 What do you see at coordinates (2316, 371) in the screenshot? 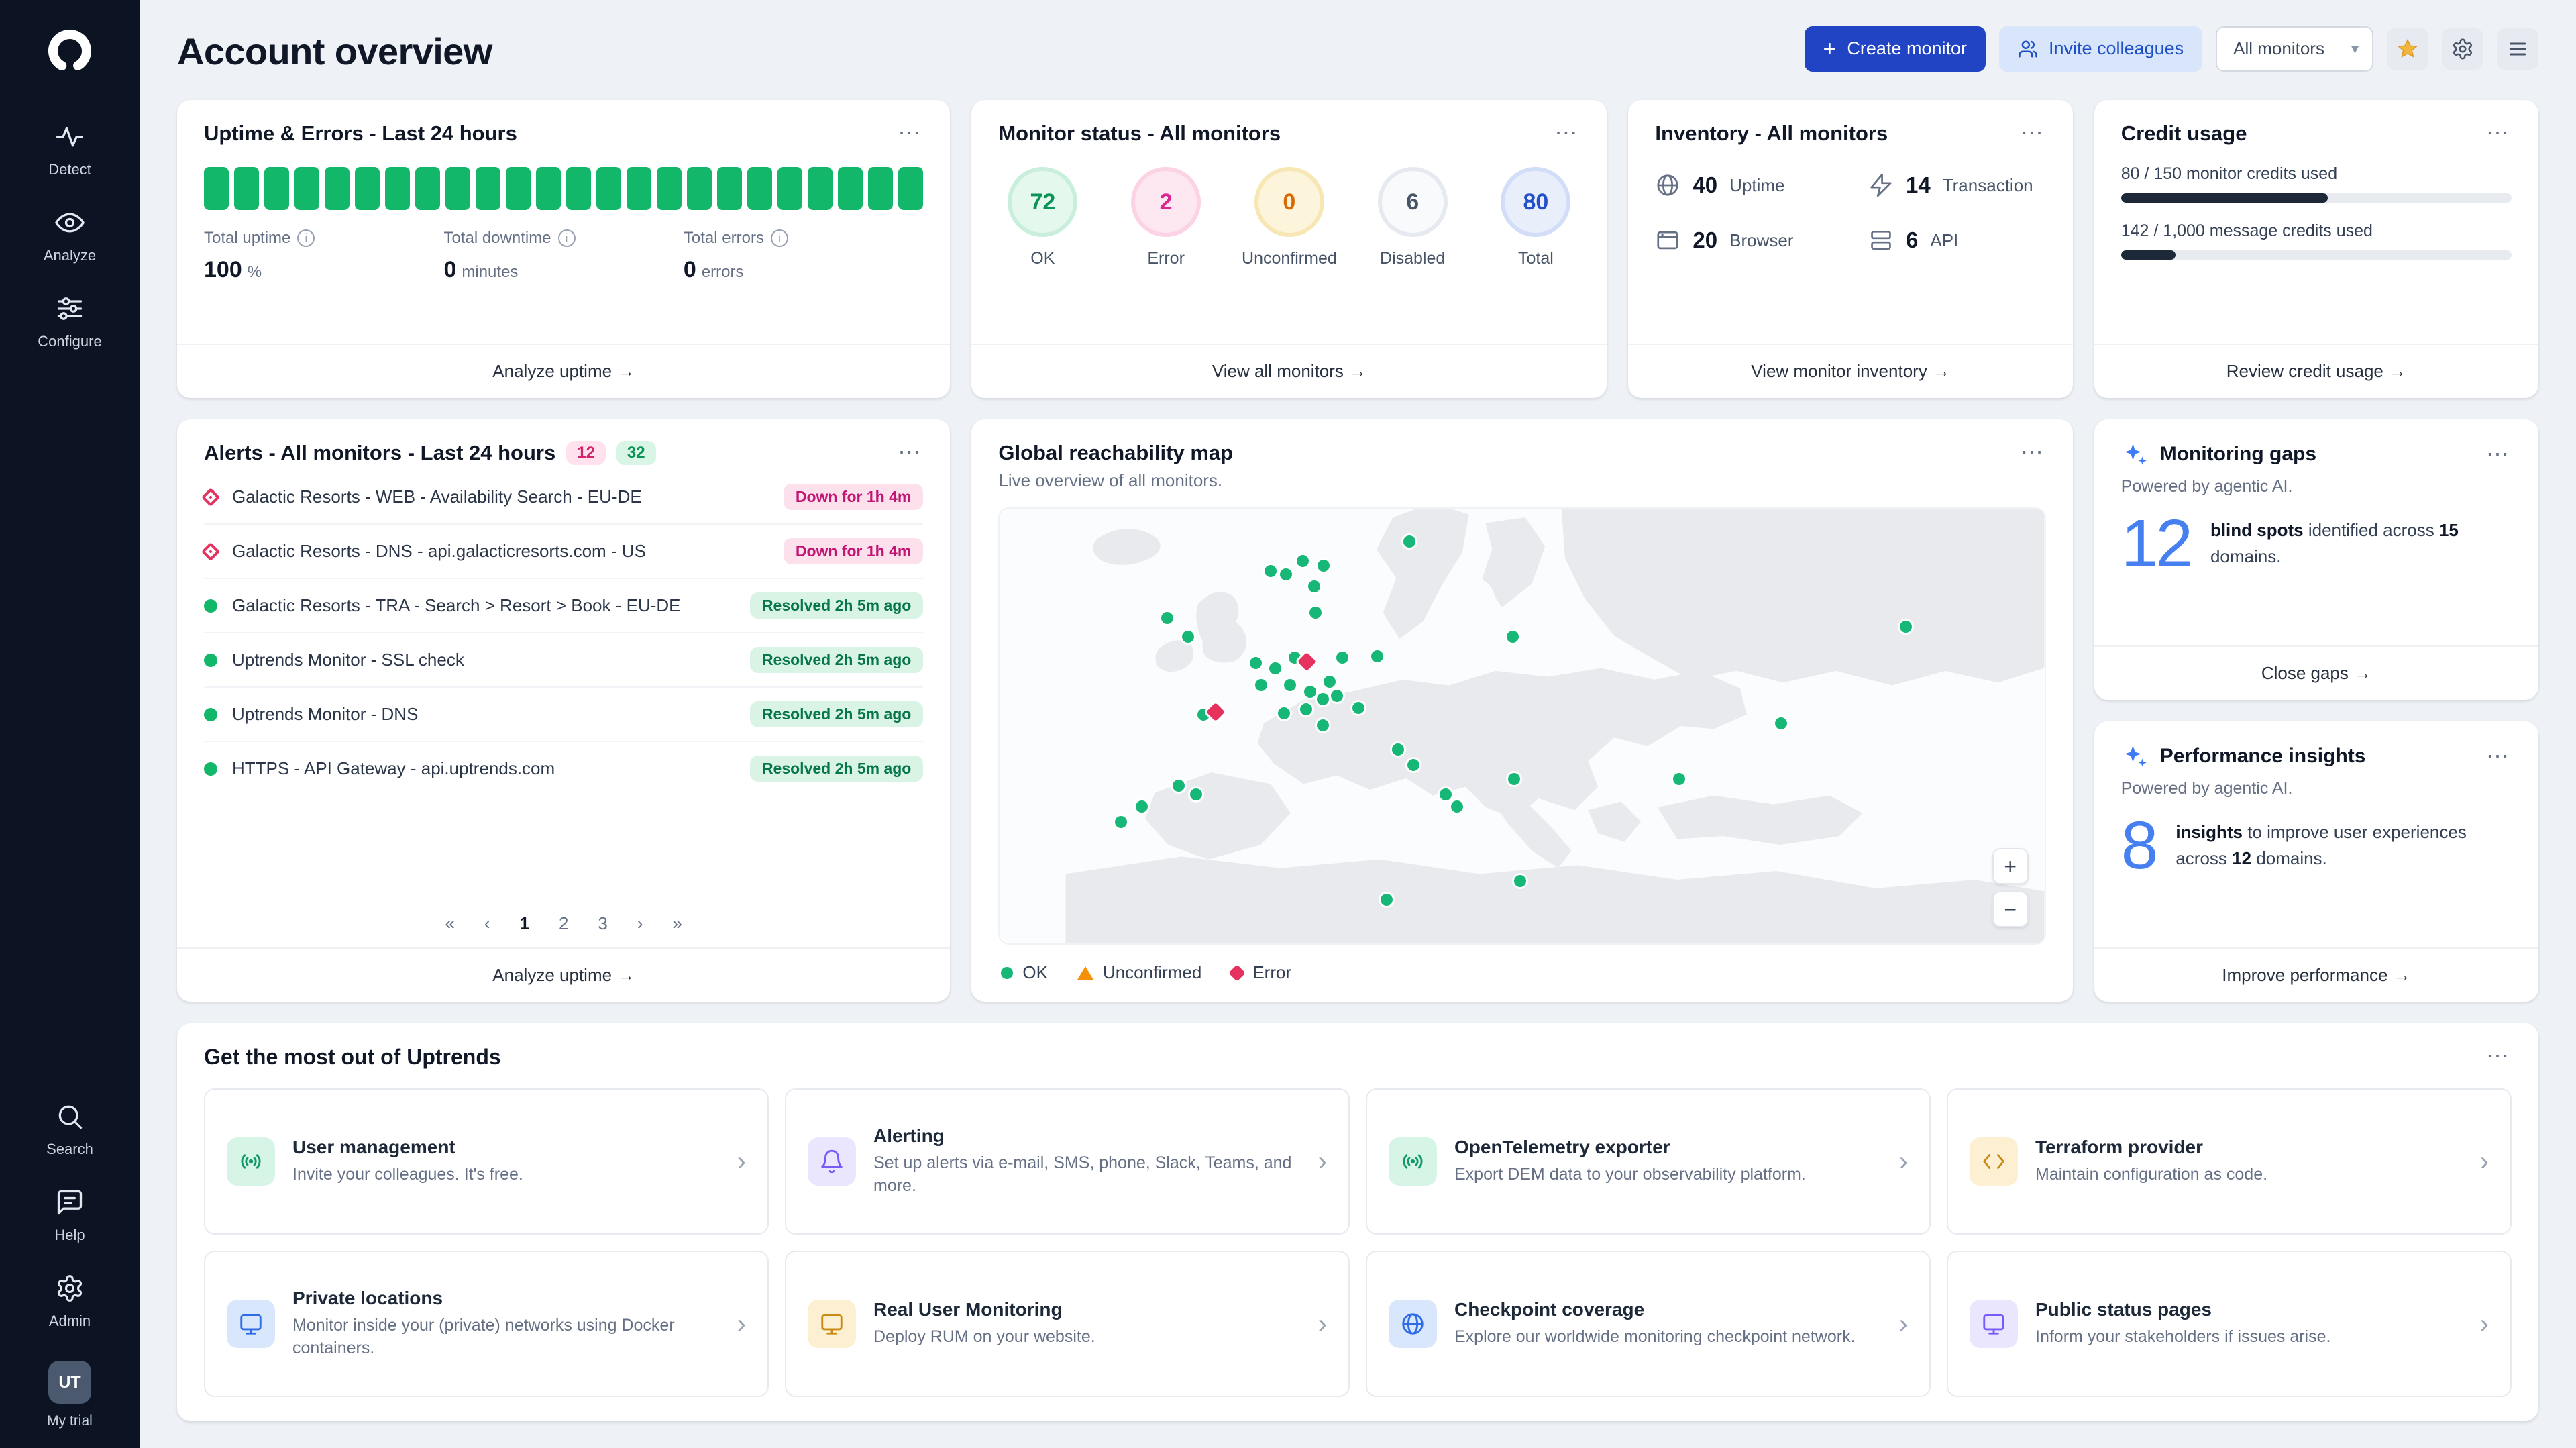
I see `review-credit-usage-link: Review credit usage →` at bounding box center [2316, 371].